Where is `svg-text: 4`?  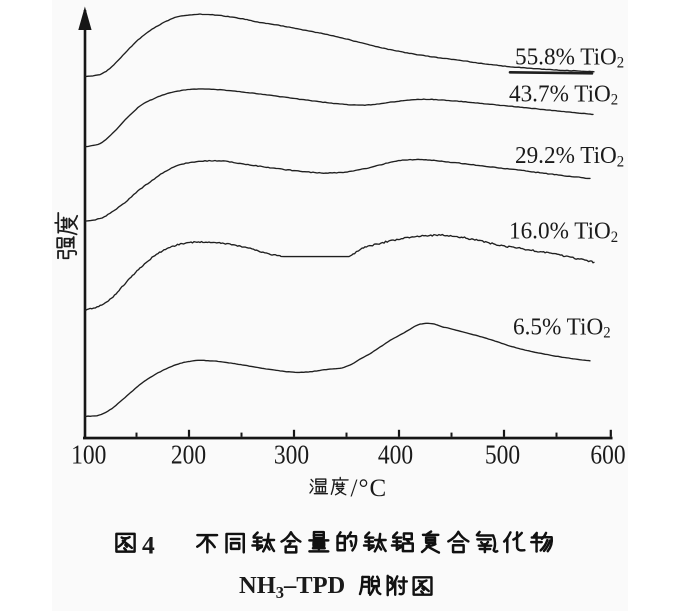
svg-text: 4 is located at coordinates (148, 545).